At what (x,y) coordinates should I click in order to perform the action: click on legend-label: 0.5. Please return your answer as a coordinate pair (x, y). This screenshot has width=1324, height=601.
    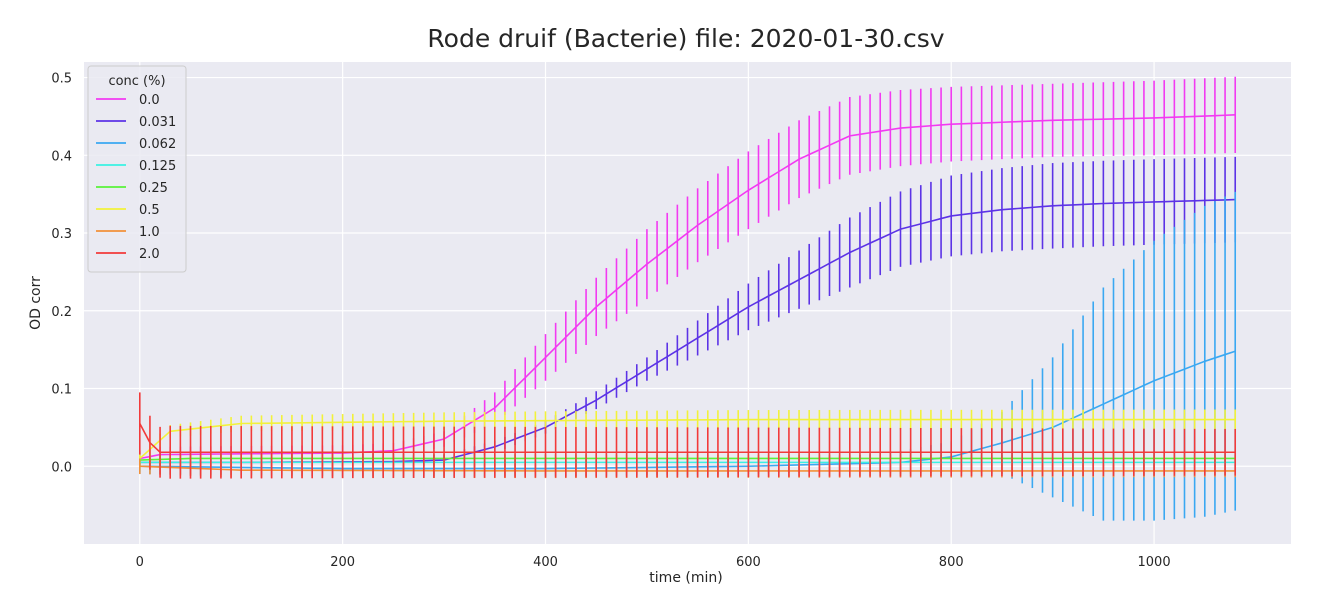
    Looking at the image, I should click on (149, 210).